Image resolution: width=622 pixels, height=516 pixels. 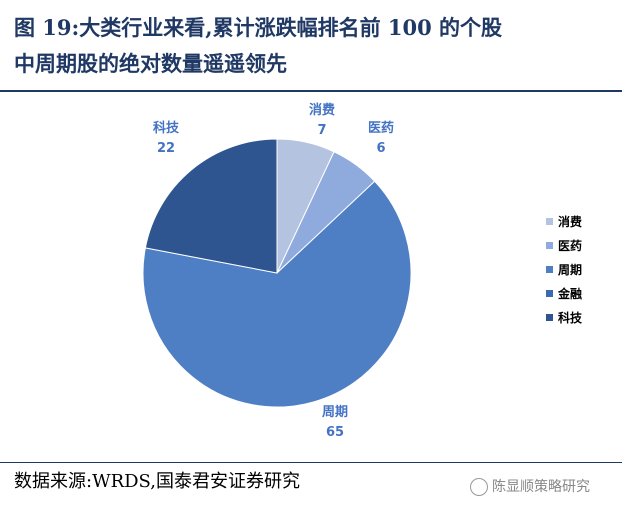 I want to click on source-divider, so click(x=311, y=462).